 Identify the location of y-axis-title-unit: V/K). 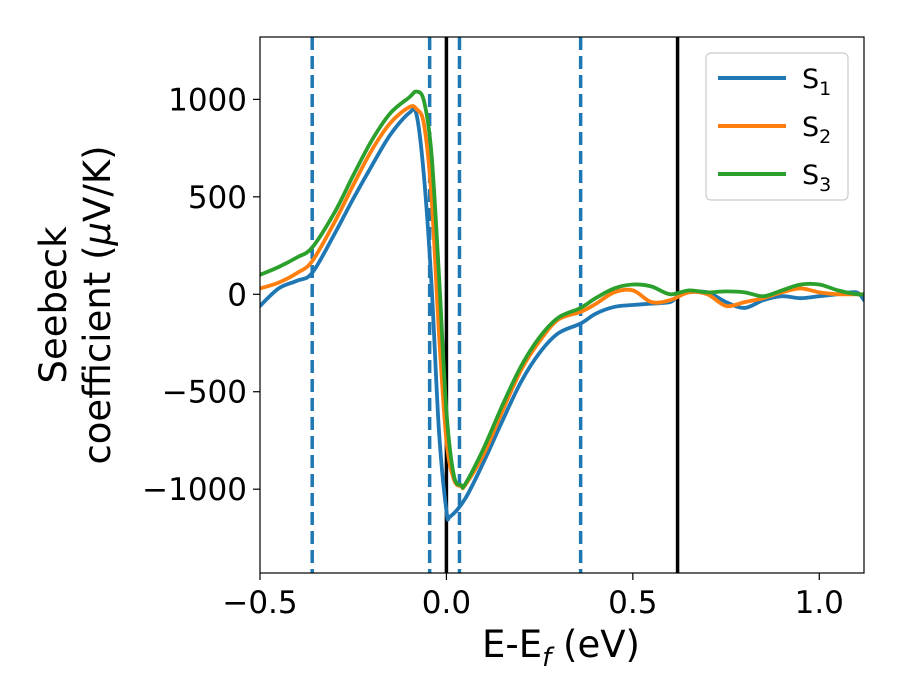
(97, 183).